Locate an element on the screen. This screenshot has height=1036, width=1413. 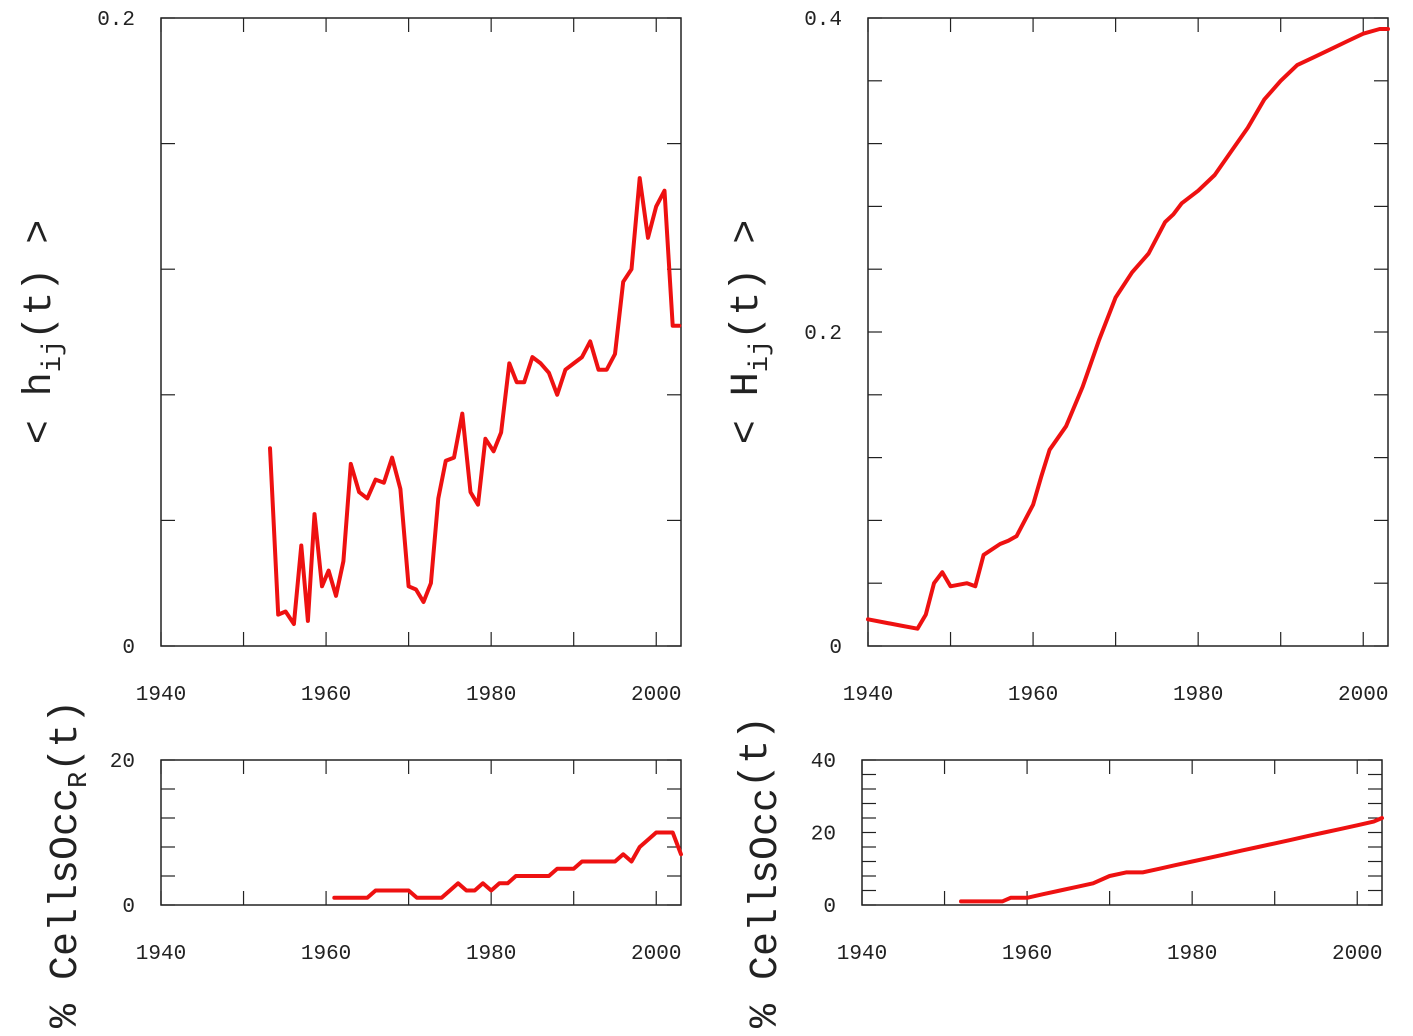
panel-bottom-left: 1940 1960 1980 2000 0 20 % CellsOccR(t) is located at coordinates (363, 864).